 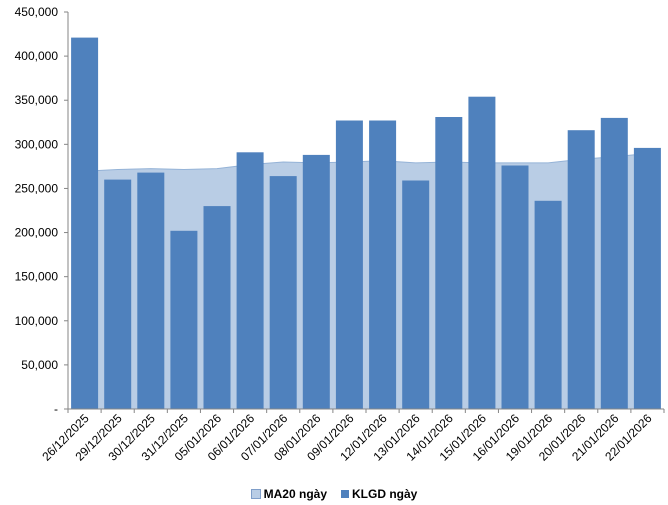 I want to click on bar-12/01/2026, so click(x=383, y=264).